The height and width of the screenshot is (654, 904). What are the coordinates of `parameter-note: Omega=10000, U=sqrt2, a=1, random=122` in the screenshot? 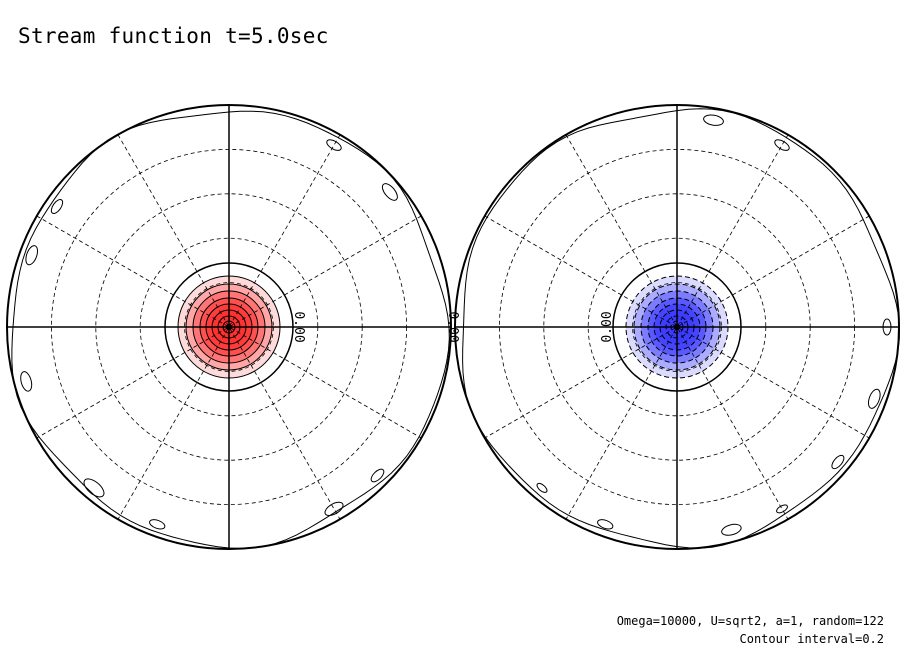 It's located at (750, 621).